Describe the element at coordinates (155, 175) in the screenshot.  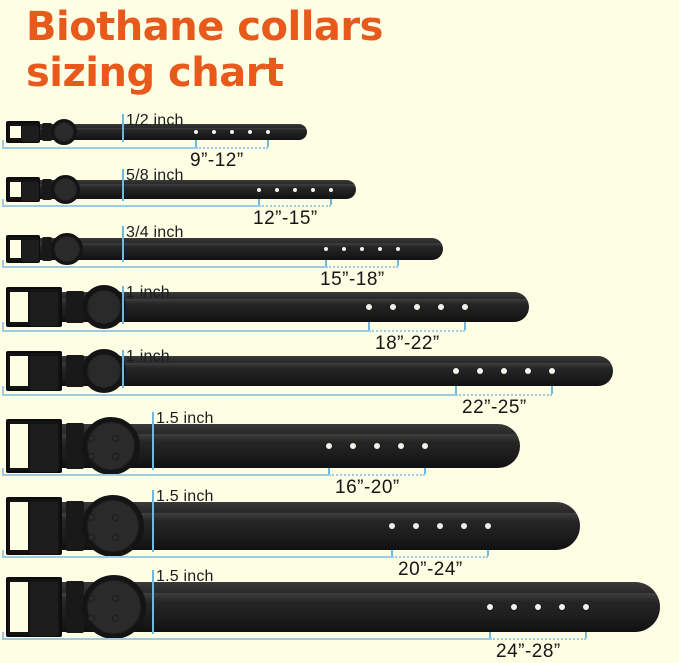
I see `width-label: 5/8 inch` at that location.